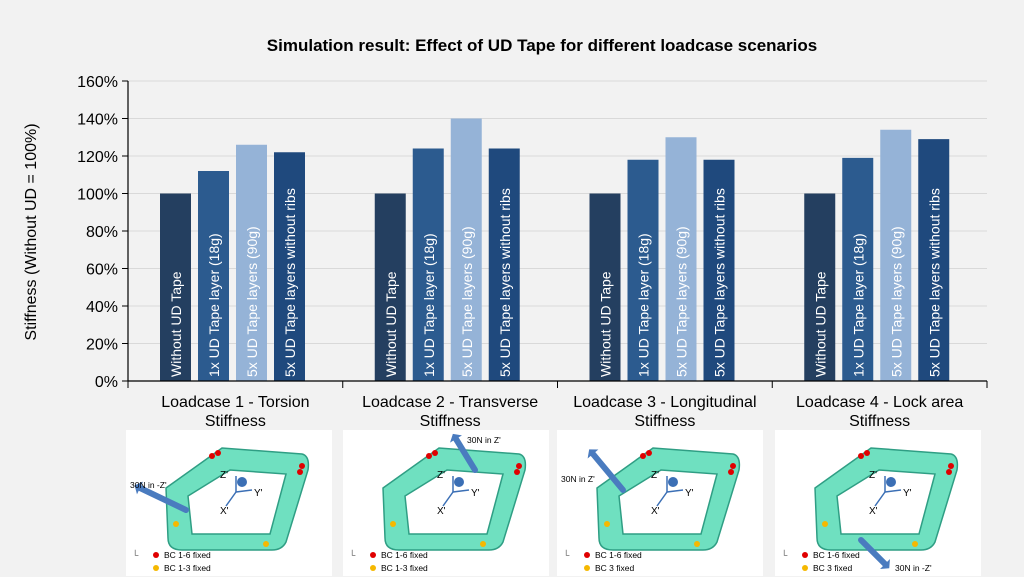 The width and height of the screenshot is (1024, 577). I want to click on y-tick-label: 100%, so click(97, 195).